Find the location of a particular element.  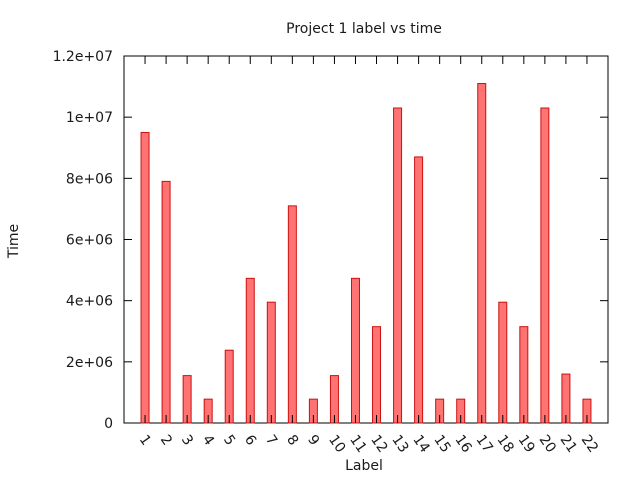

x-tick-label: 17 is located at coordinates (483, 444).